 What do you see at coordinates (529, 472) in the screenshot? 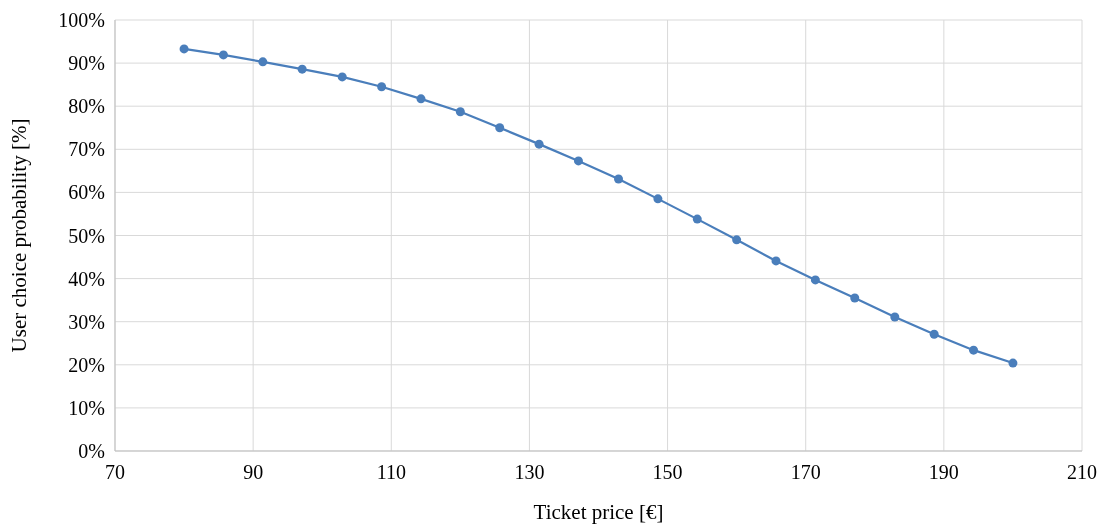
I see `x-tick-label: 130` at bounding box center [529, 472].